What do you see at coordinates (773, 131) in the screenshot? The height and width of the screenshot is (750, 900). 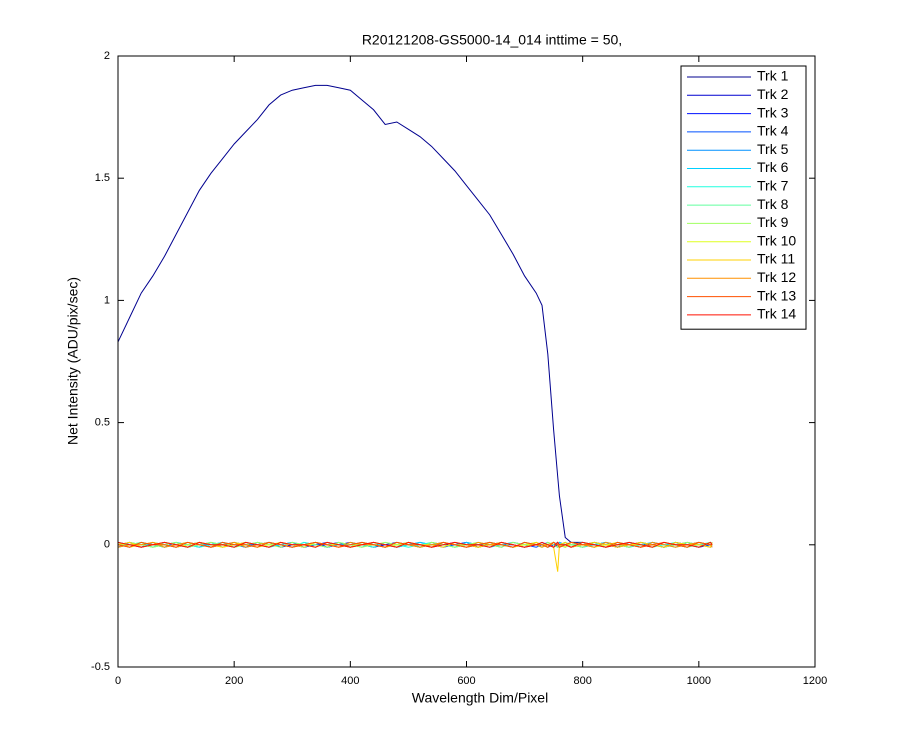 I see `legend-label: Trk 4` at bounding box center [773, 131].